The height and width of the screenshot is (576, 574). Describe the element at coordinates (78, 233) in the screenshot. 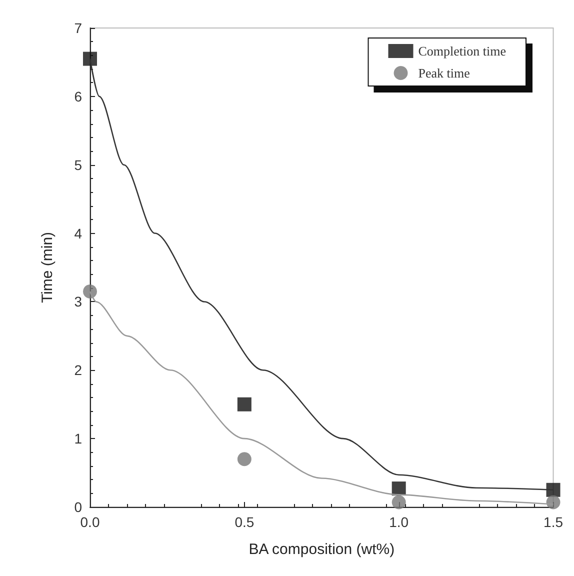

I see `y-tick-label: 4` at that location.